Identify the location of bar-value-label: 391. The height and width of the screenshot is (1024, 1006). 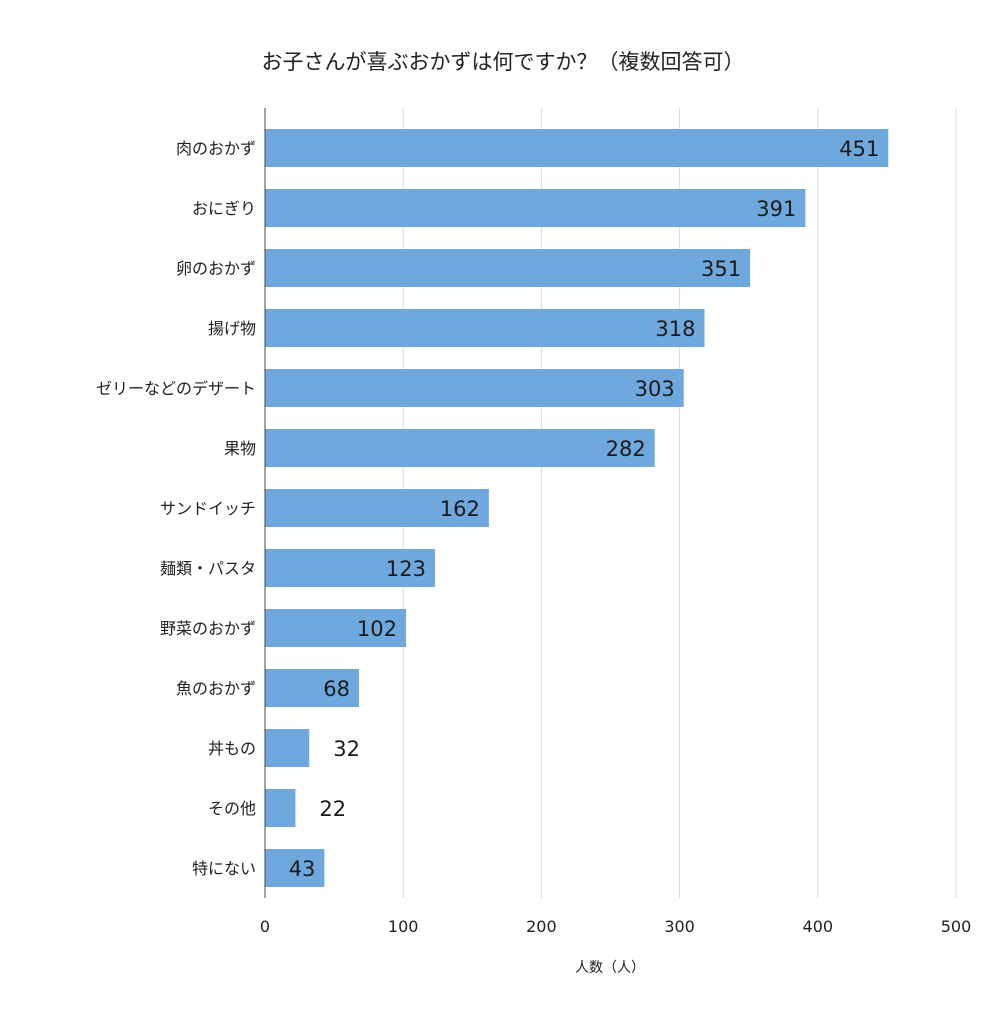
(776, 209).